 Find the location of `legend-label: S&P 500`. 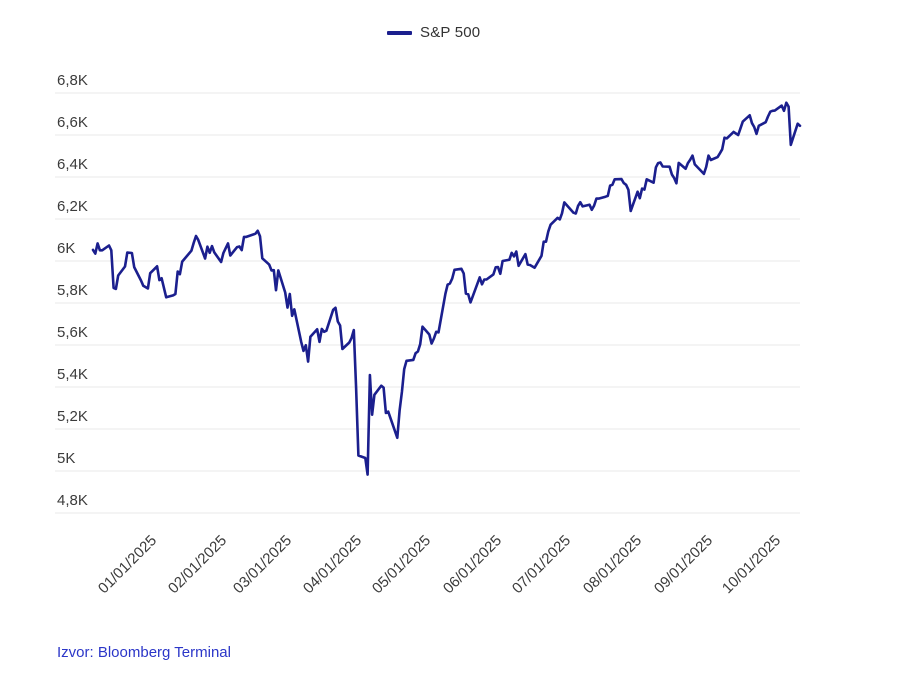

legend-label: S&P 500 is located at coordinates (450, 32).